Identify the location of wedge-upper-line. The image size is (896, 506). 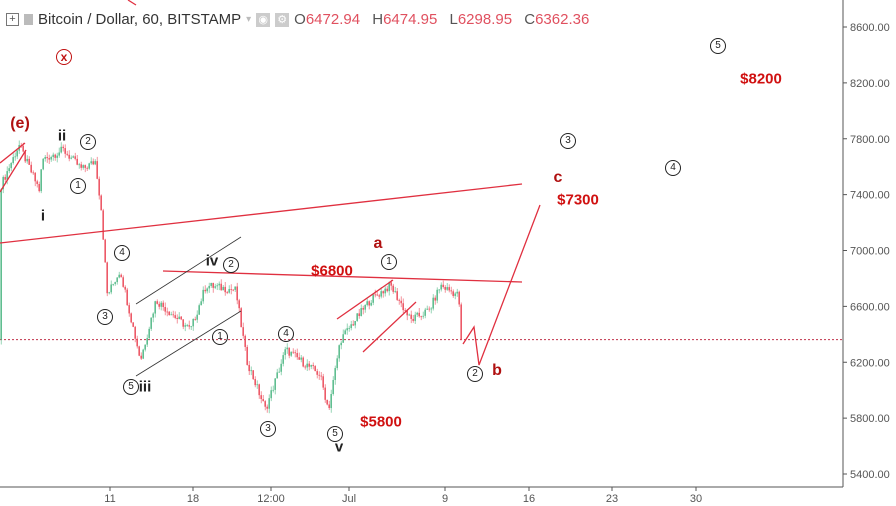
(365, 299).